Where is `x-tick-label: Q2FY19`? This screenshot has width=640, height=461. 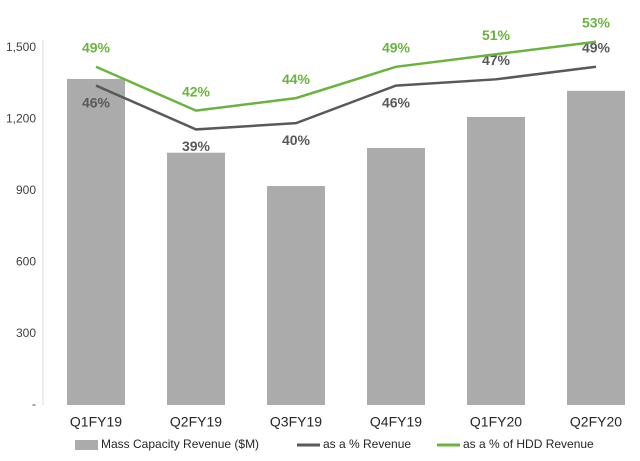 x-tick-label: Q2FY19 is located at coordinates (196, 422).